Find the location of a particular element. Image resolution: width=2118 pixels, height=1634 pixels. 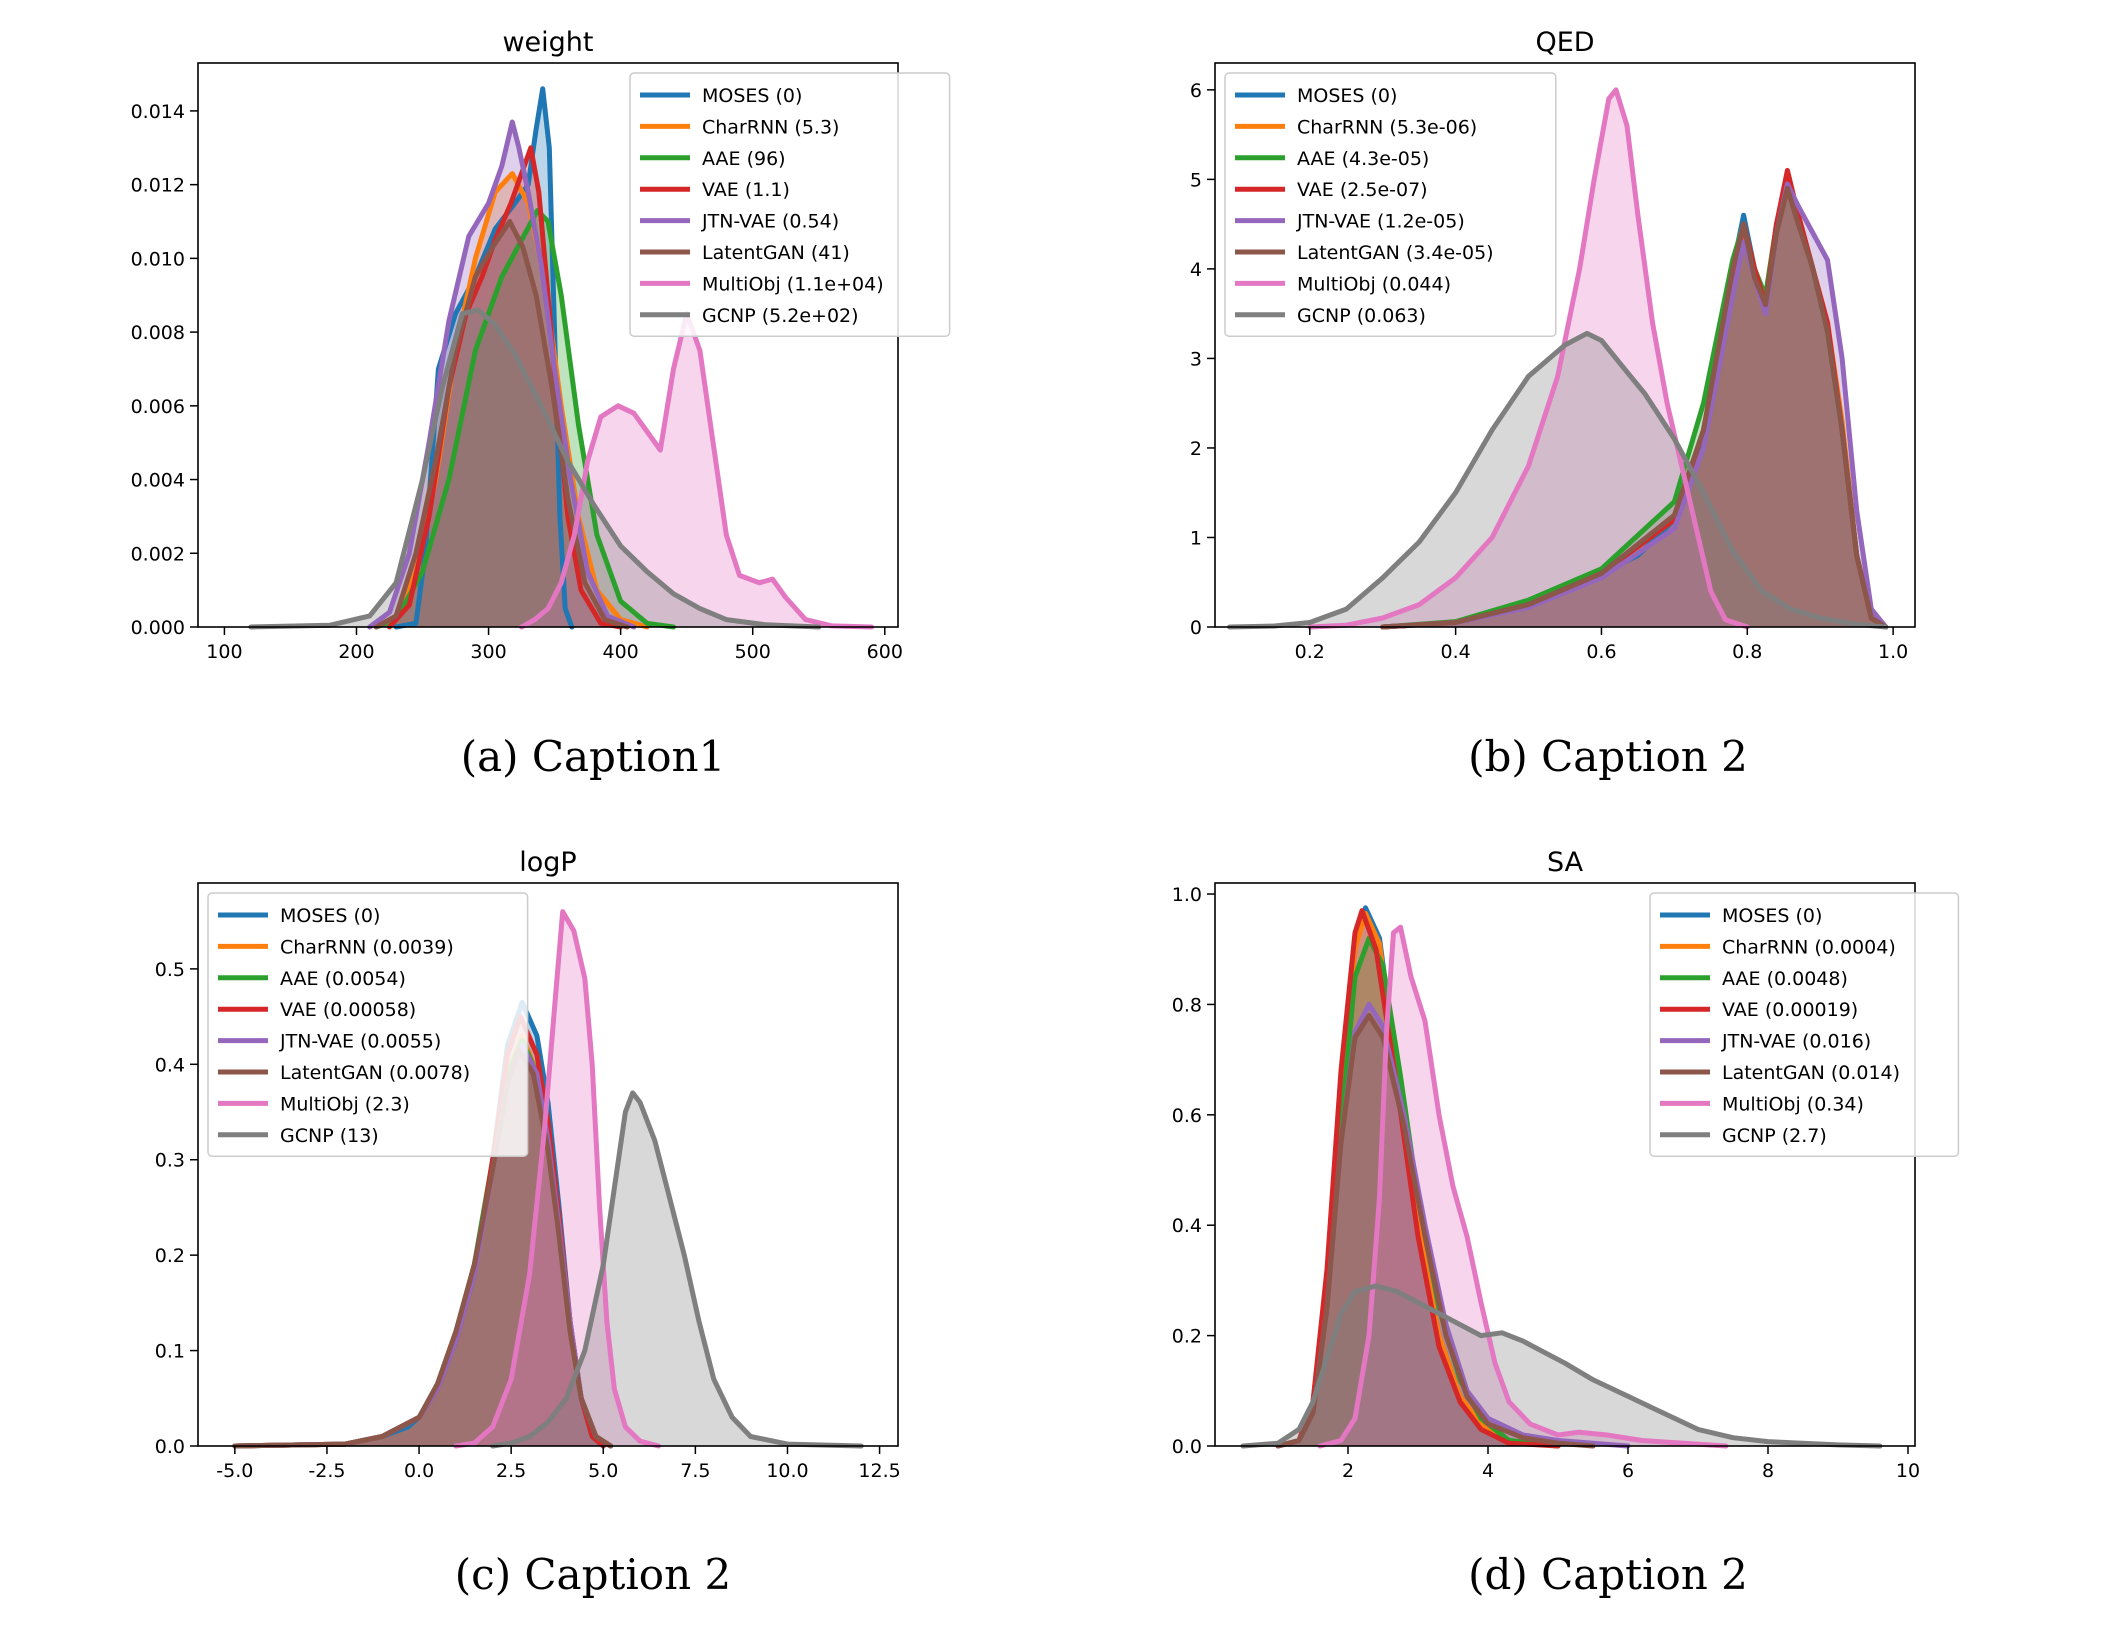

y-tick-label: 0.1 is located at coordinates (170, 1352).